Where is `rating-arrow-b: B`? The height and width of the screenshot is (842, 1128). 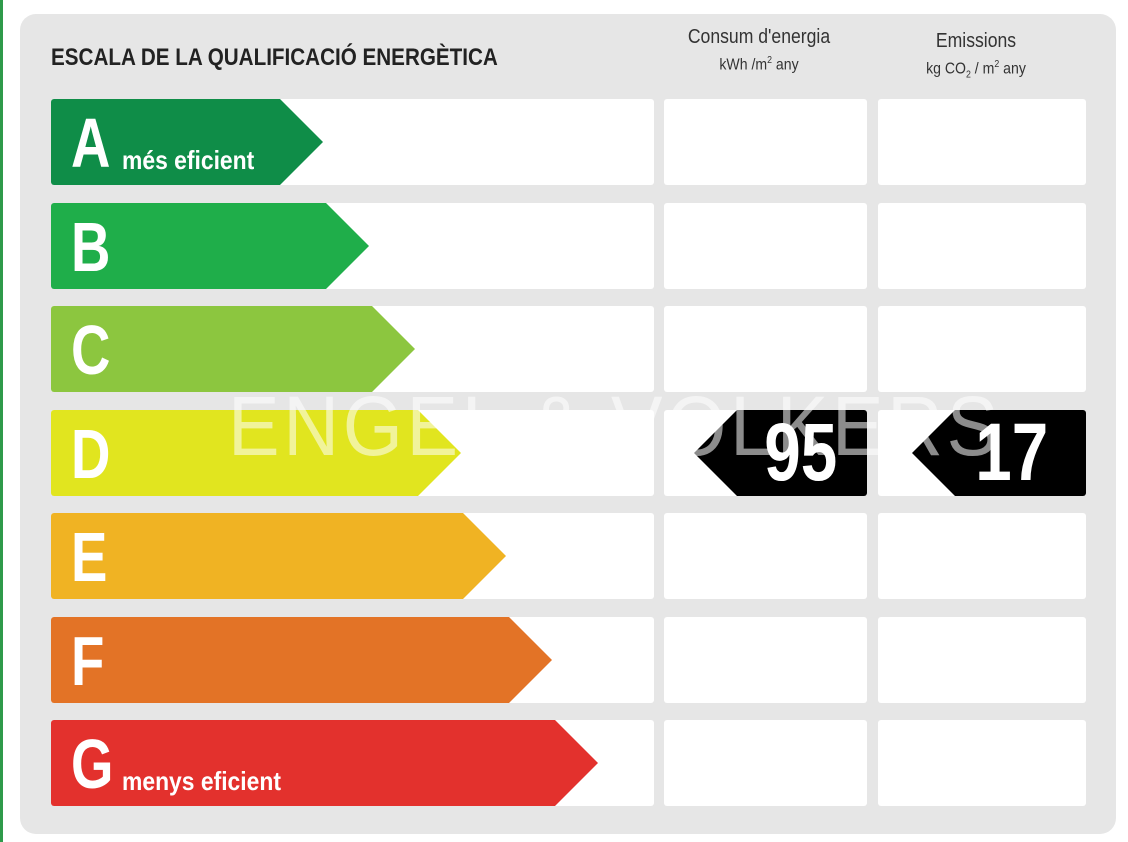
rating-arrow-b: B is located at coordinates (210, 246).